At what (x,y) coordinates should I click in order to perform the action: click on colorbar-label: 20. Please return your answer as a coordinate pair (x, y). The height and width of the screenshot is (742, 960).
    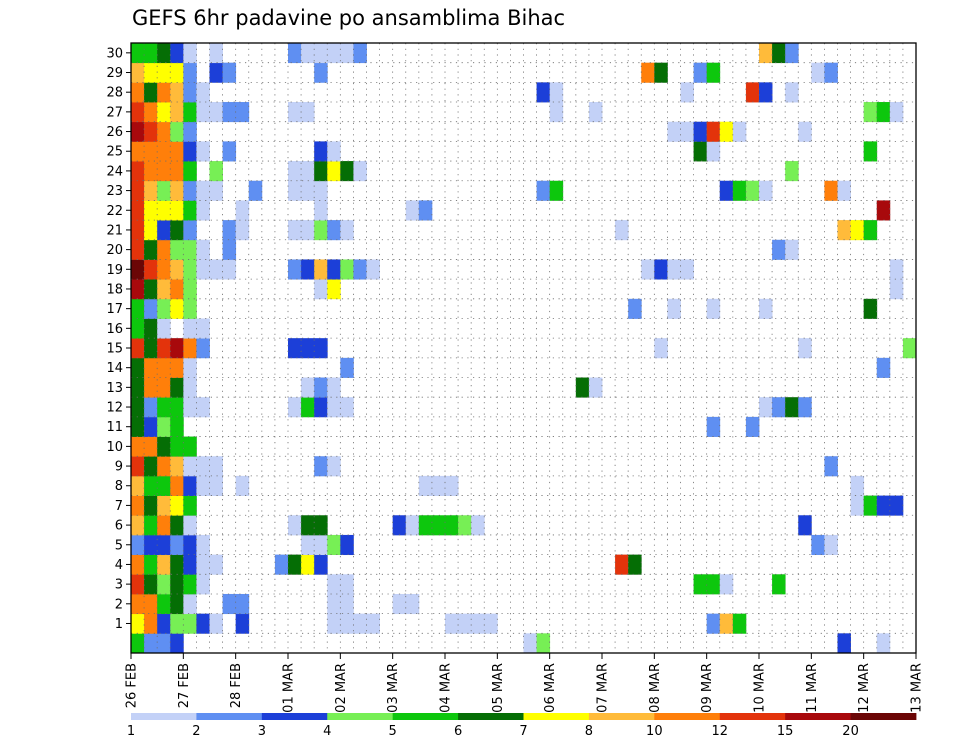
    Looking at the image, I should click on (850, 731).